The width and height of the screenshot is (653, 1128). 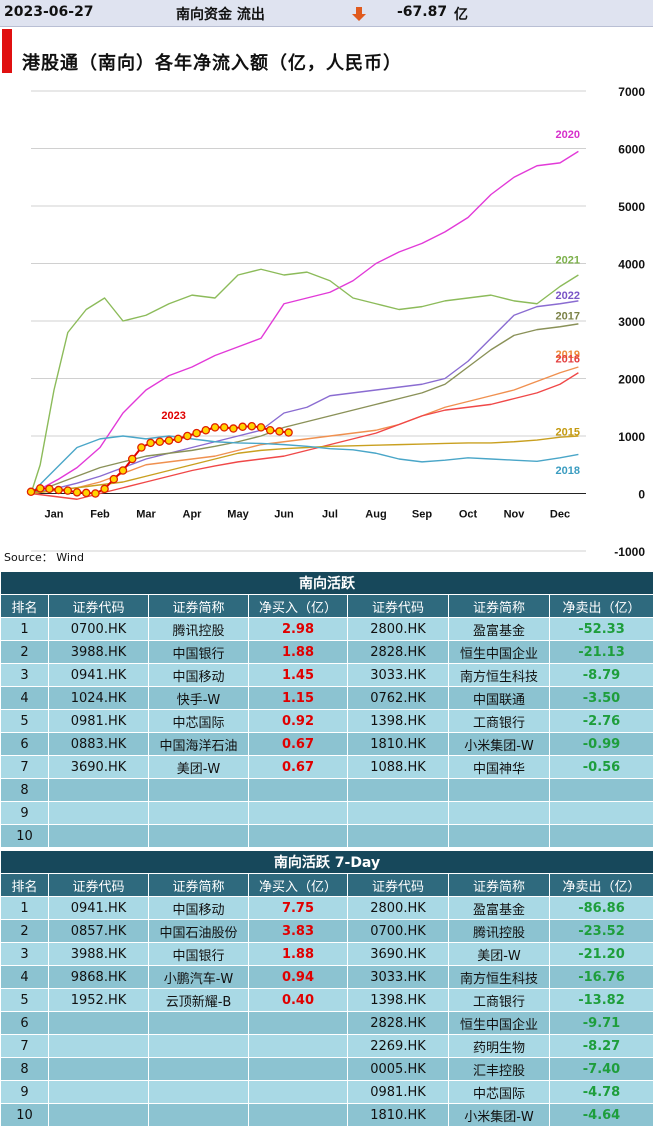 I want to click on series-label-2022: 2022, so click(x=568, y=296).